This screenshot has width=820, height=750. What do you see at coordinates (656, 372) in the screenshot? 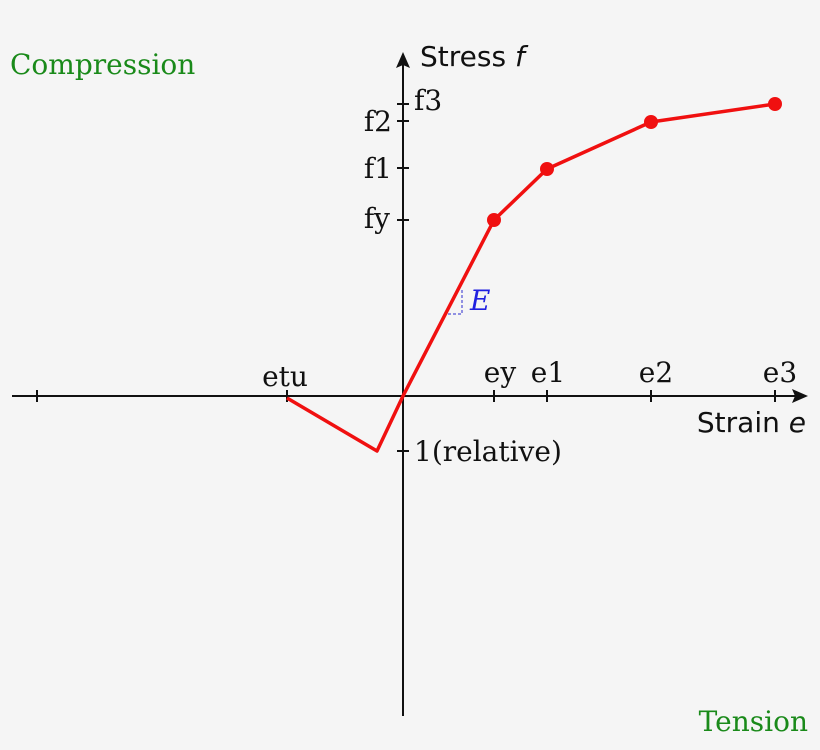
I see `x-tick-label: e2` at bounding box center [656, 372].